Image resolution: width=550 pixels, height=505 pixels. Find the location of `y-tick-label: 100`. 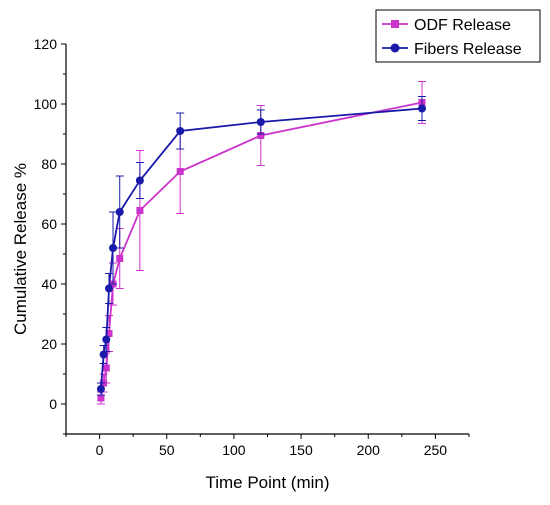

y-tick-label: 100 is located at coordinates (46, 104).